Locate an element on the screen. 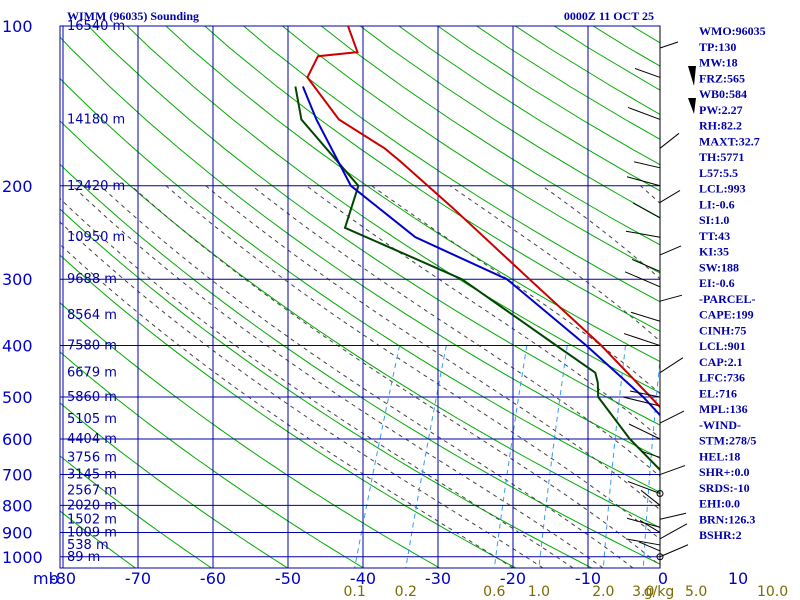 The height and width of the screenshot is (600, 800). height-label: 89 m is located at coordinates (83, 557).